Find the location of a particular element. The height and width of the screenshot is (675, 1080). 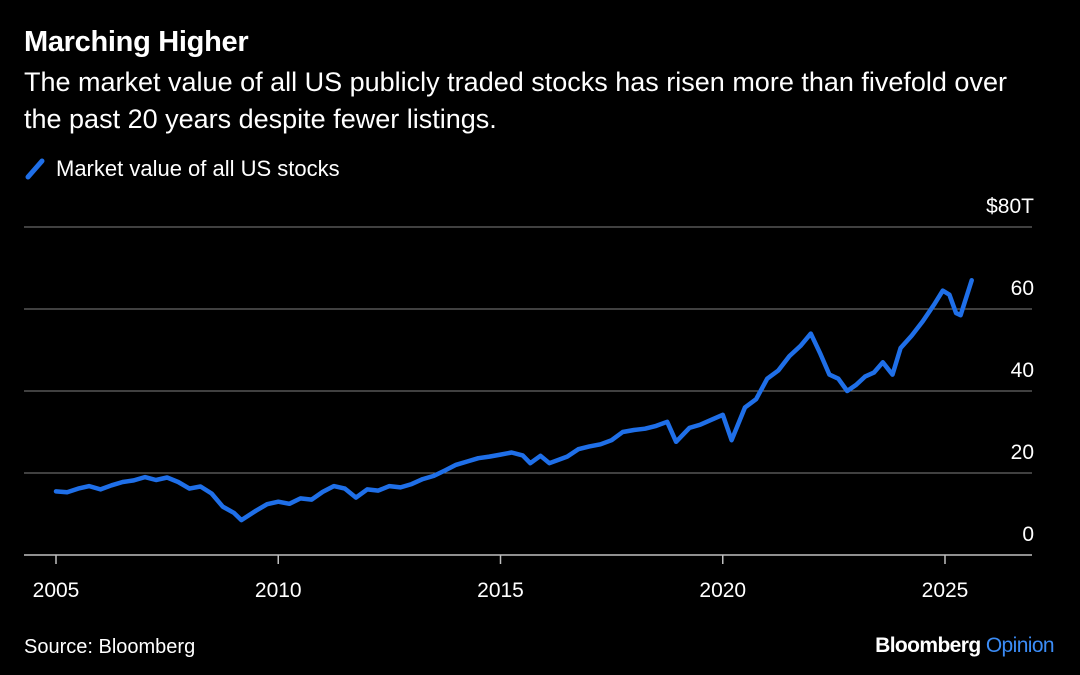

legend-line-icon is located at coordinates (35, 169).